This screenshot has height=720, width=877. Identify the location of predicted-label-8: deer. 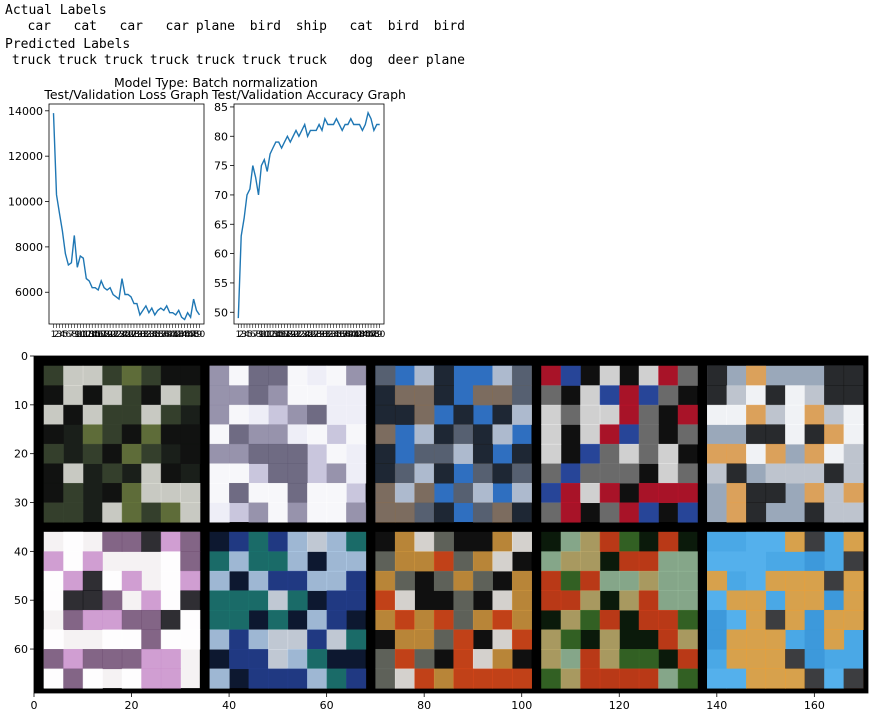
(403, 60).